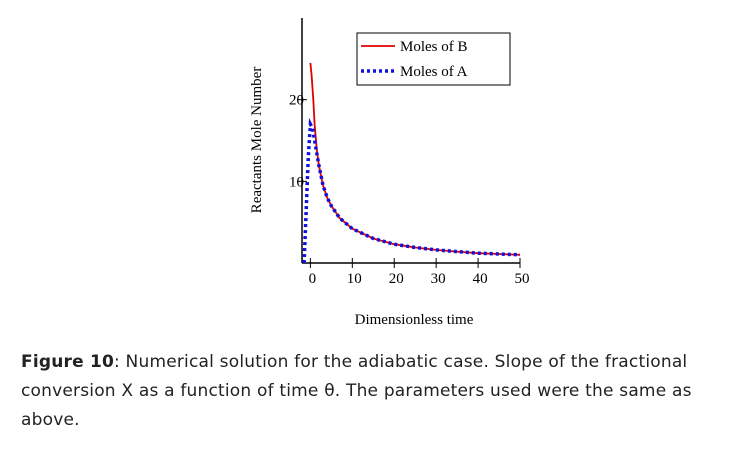 This screenshot has width=735, height=457. What do you see at coordinates (296, 101) in the screenshot?
I see `y-tick-label: 20` at bounding box center [296, 101].